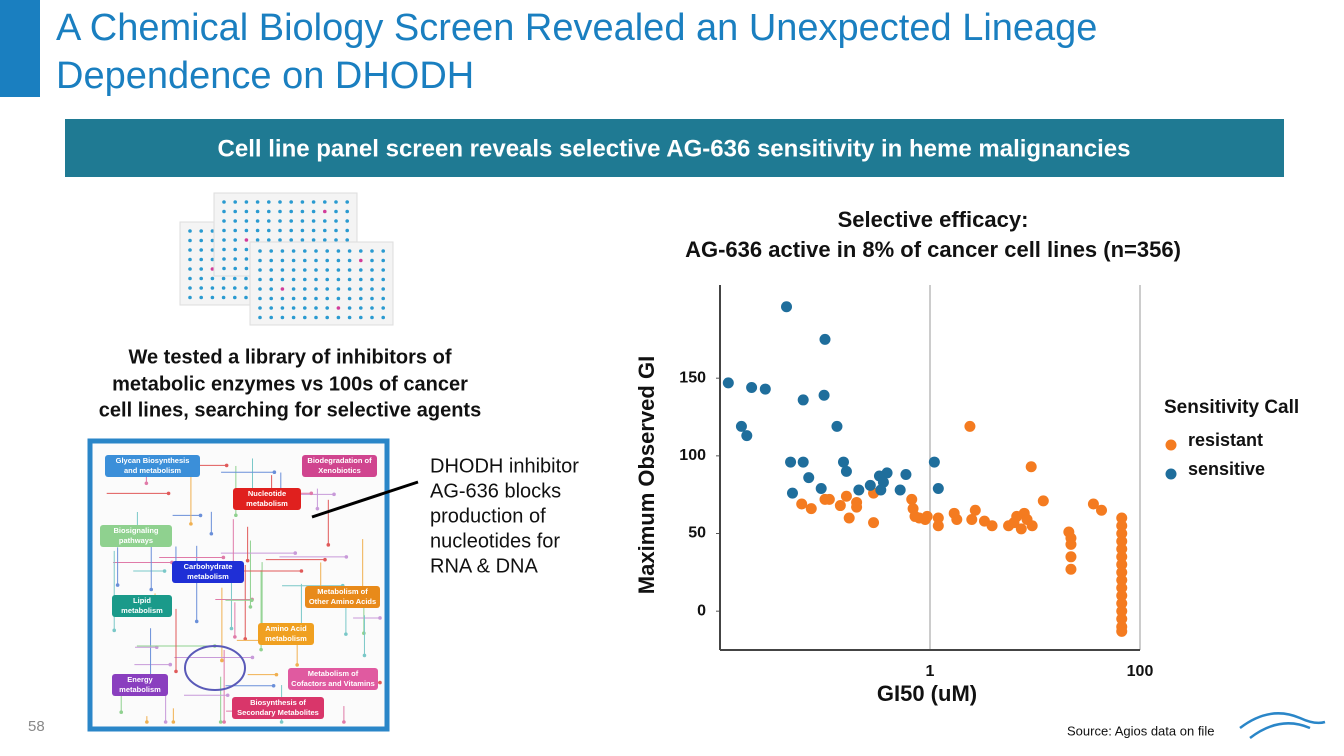 Image resolution: width=1344 pixels, height=756 pixels. What do you see at coordinates (140, 679) in the screenshot?
I see `map-label: Energy` at bounding box center [140, 679].